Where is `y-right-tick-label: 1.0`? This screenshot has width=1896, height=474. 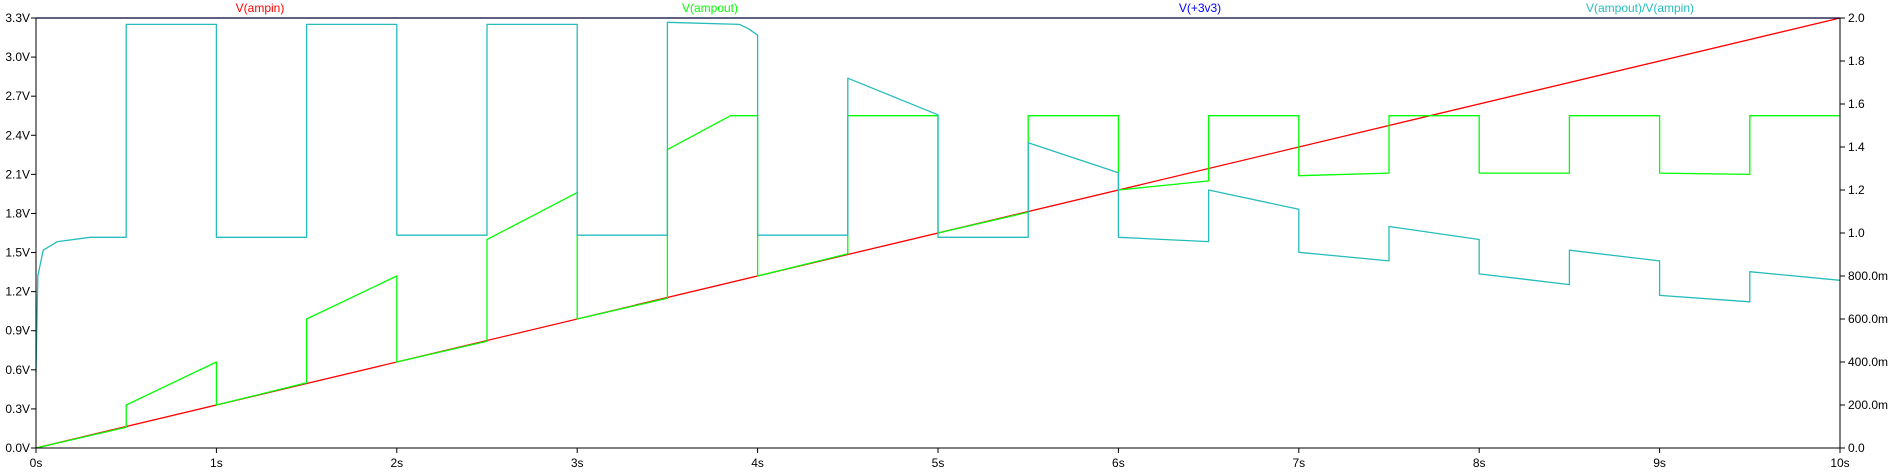
y-right-tick-label: 1.0 is located at coordinates (1856, 233).